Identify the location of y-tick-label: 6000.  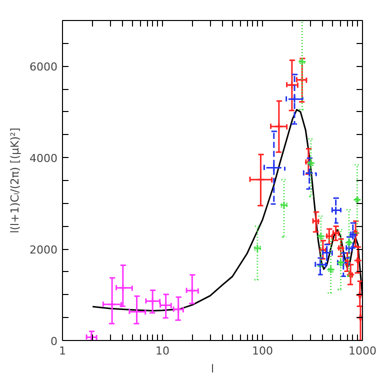
(44, 67).